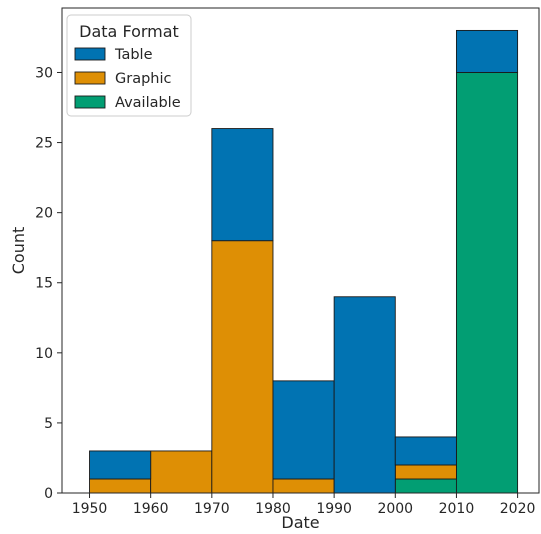  I want to click on bar-available-2010, so click(487, 283).